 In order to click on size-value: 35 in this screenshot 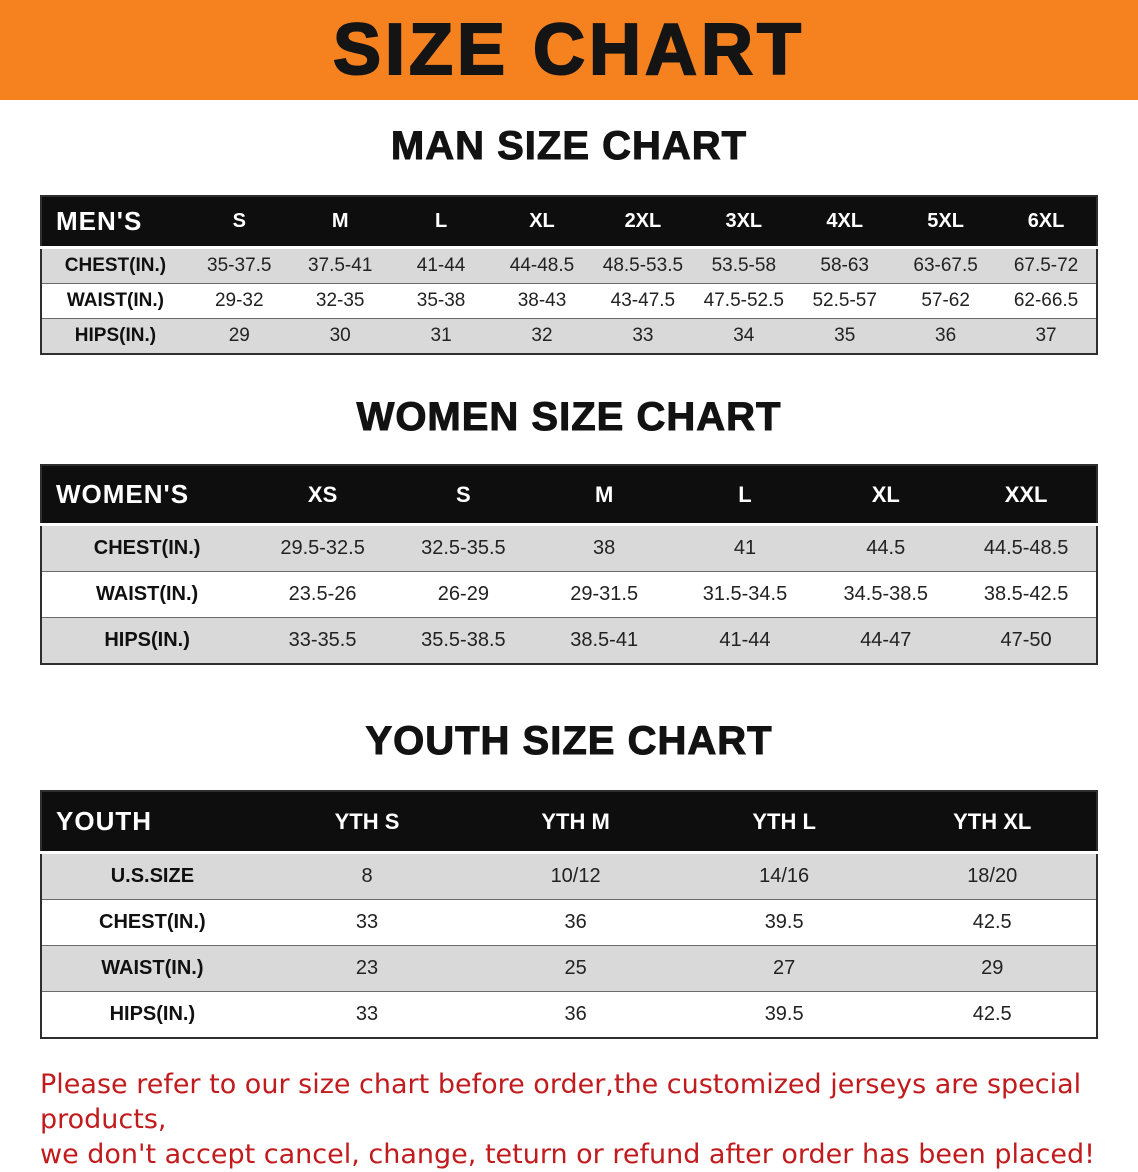, I will do `click(845, 336)`.